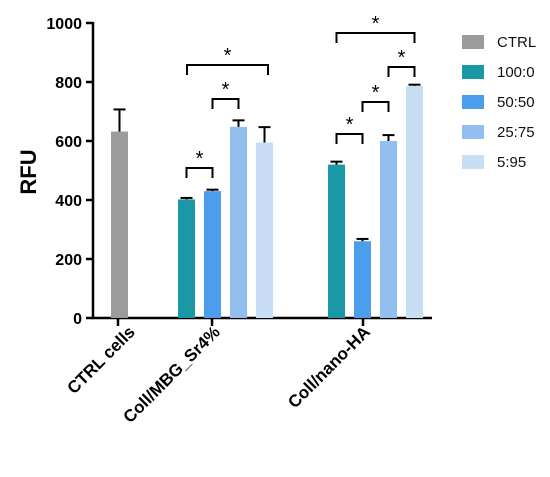 The image size is (550, 477). I want to click on y-axis-title: RFU, so click(28, 171).